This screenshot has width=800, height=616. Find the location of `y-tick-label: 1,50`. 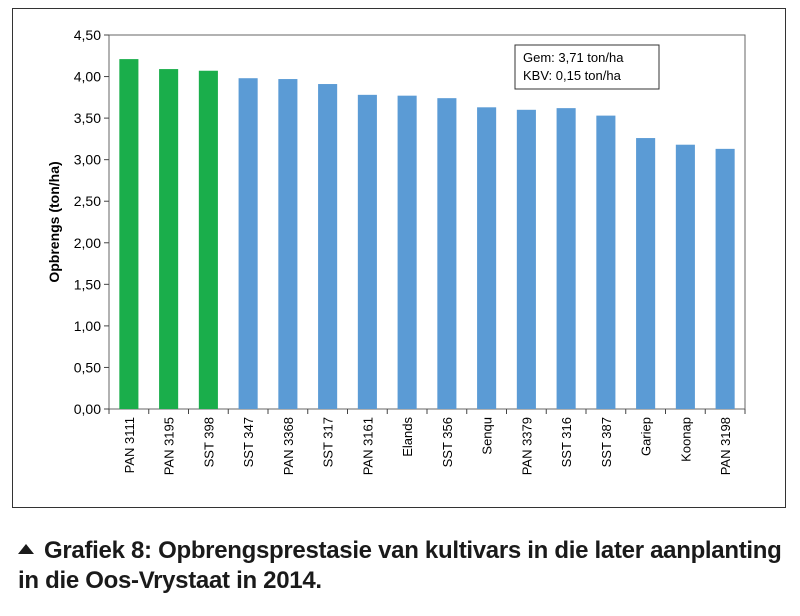

y-tick-label: 1,50 is located at coordinates (87, 284).